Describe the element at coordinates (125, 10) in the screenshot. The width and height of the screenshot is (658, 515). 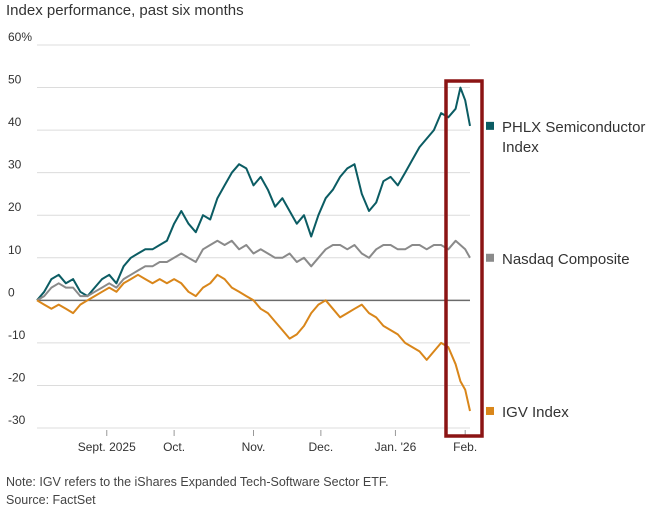
I see `chart-title: Index performance, past six months` at that location.